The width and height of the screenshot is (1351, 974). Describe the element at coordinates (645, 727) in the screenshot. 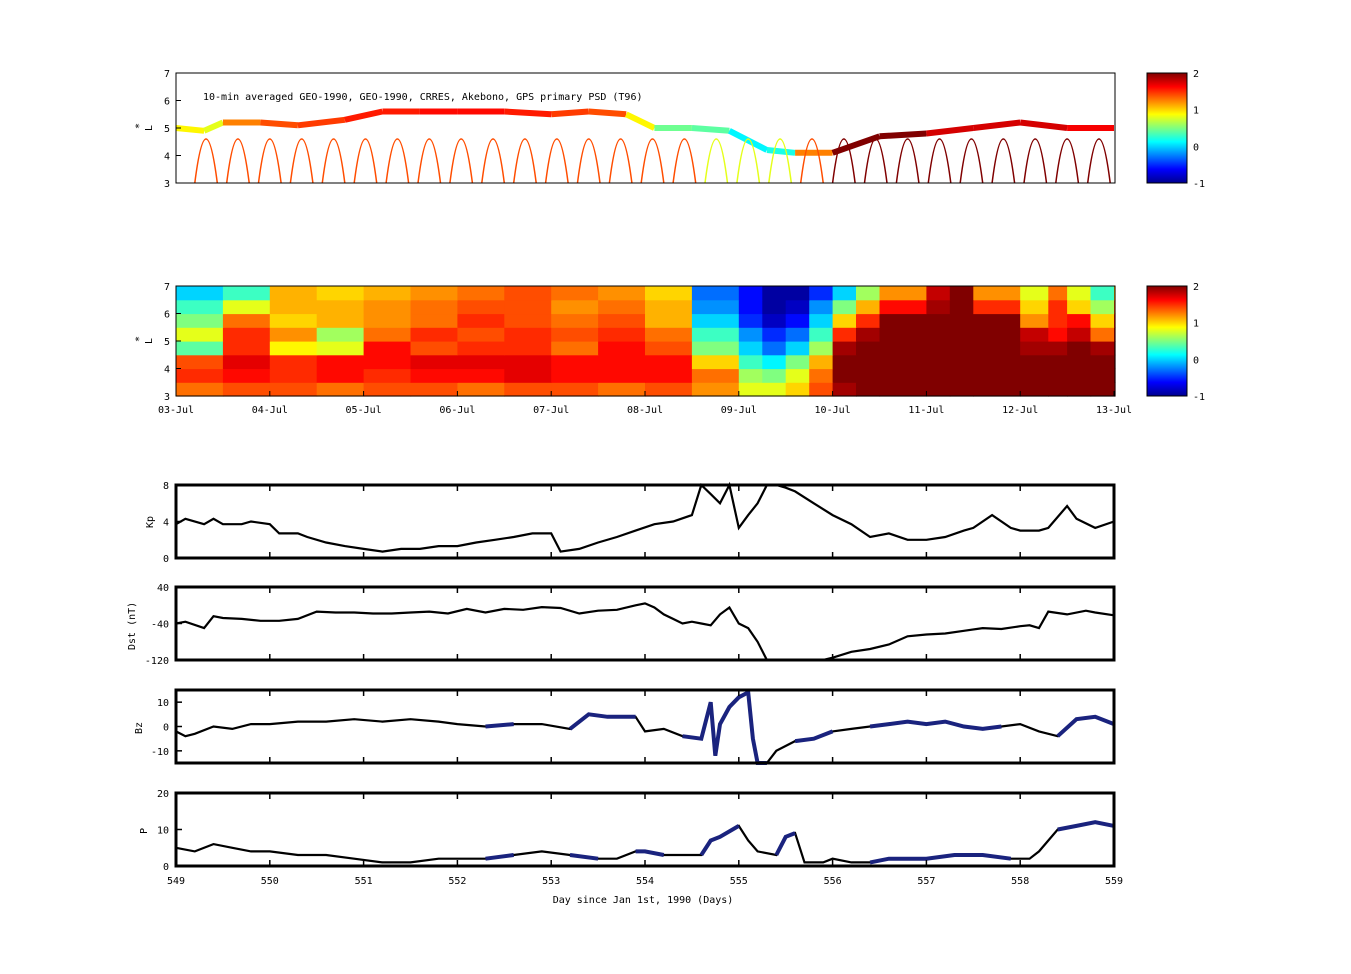

I see `p5-marks` at that location.